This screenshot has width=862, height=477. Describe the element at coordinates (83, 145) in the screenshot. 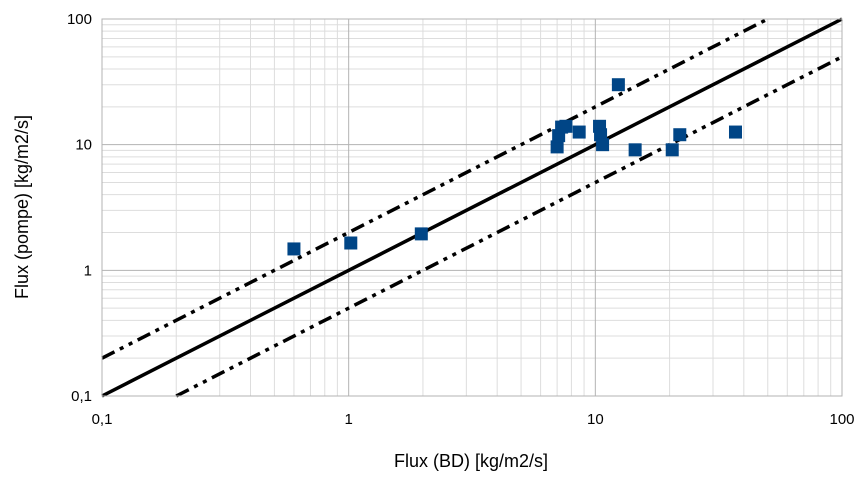

I see `y-tick-label: 10` at that location.